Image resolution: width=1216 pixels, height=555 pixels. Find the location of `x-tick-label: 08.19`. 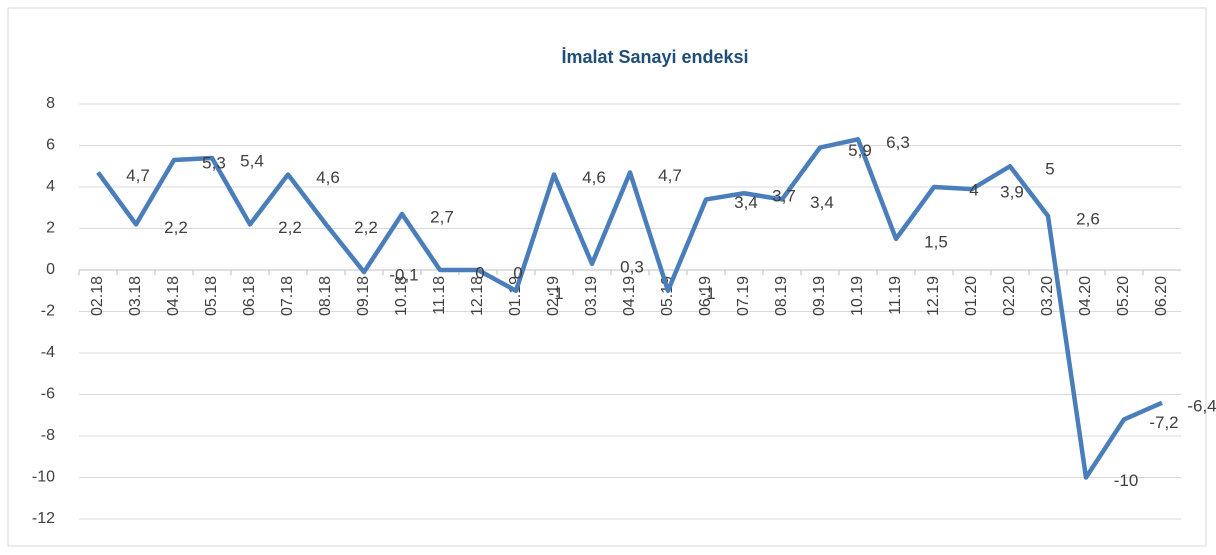

x-tick-label: 08.19 is located at coordinates (781, 296).